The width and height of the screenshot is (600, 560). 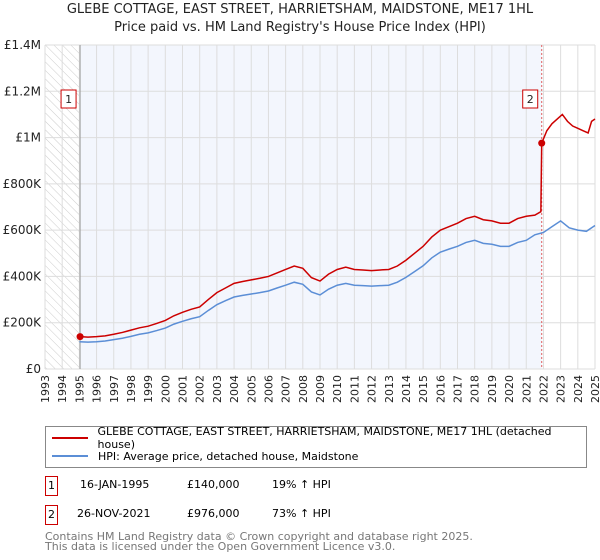 What do you see at coordinates (337, 389) in the screenshot?
I see `x-tick-label: 2010` at bounding box center [337, 389].